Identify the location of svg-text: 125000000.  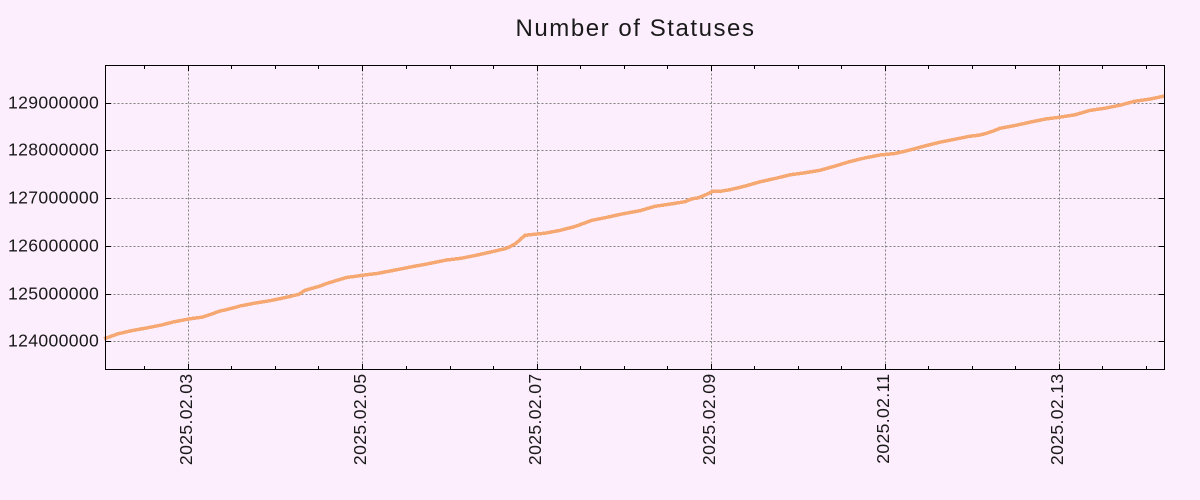
(53, 293).